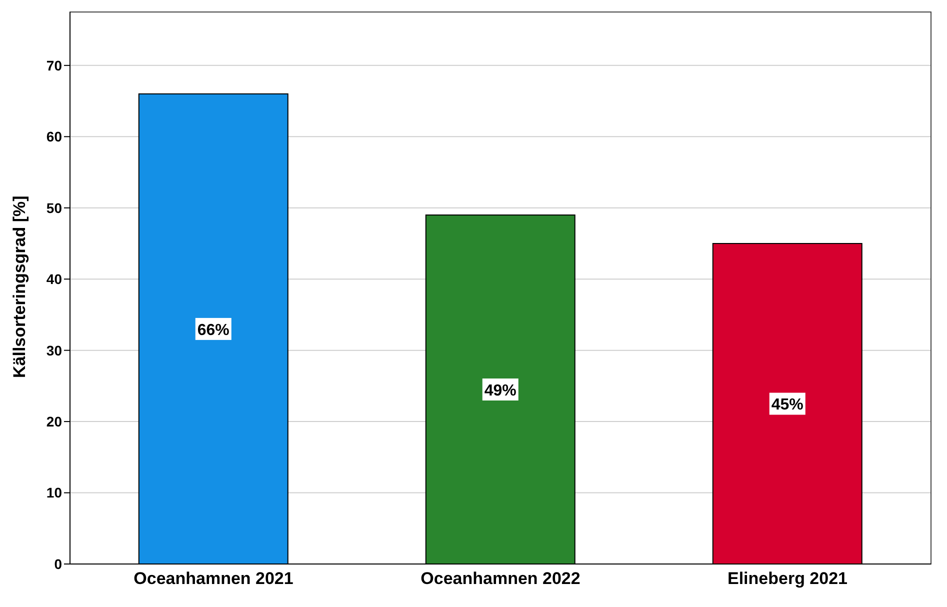  Describe the element at coordinates (58, 564) in the screenshot. I see `y-tick-label: 0` at that location.